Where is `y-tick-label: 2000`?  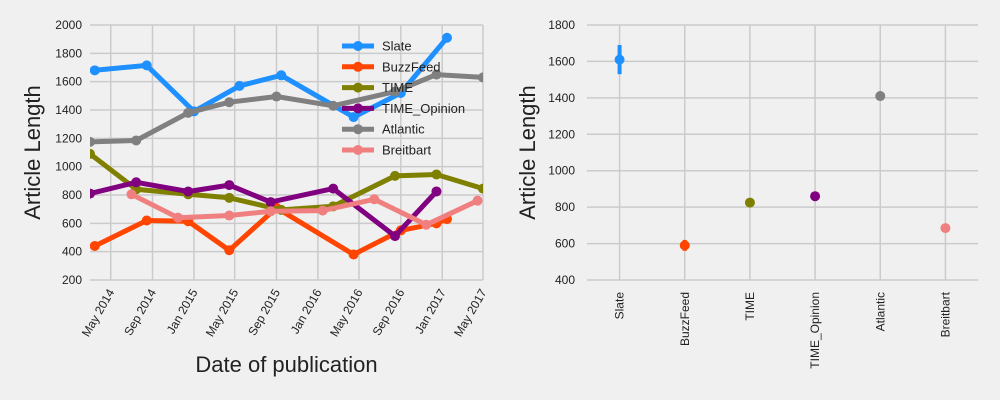 y-tick-label: 2000 is located at coordinates (68, 25).